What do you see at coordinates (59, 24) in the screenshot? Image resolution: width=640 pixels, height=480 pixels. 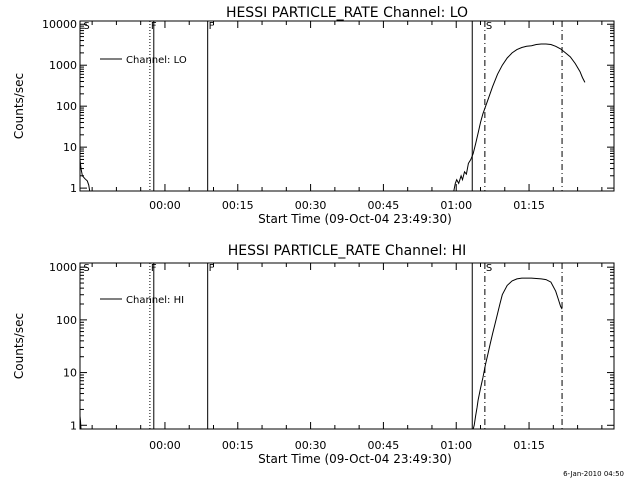 I see `y-tick-label: 10000` at bounding box center [59, 24].